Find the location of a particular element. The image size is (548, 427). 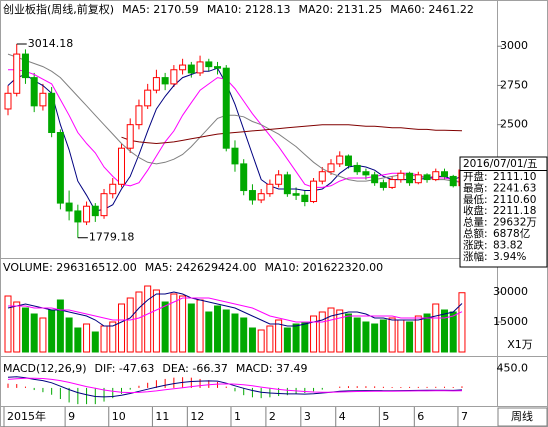

x-tick-label: 6 is located at coordinates (420, 416).